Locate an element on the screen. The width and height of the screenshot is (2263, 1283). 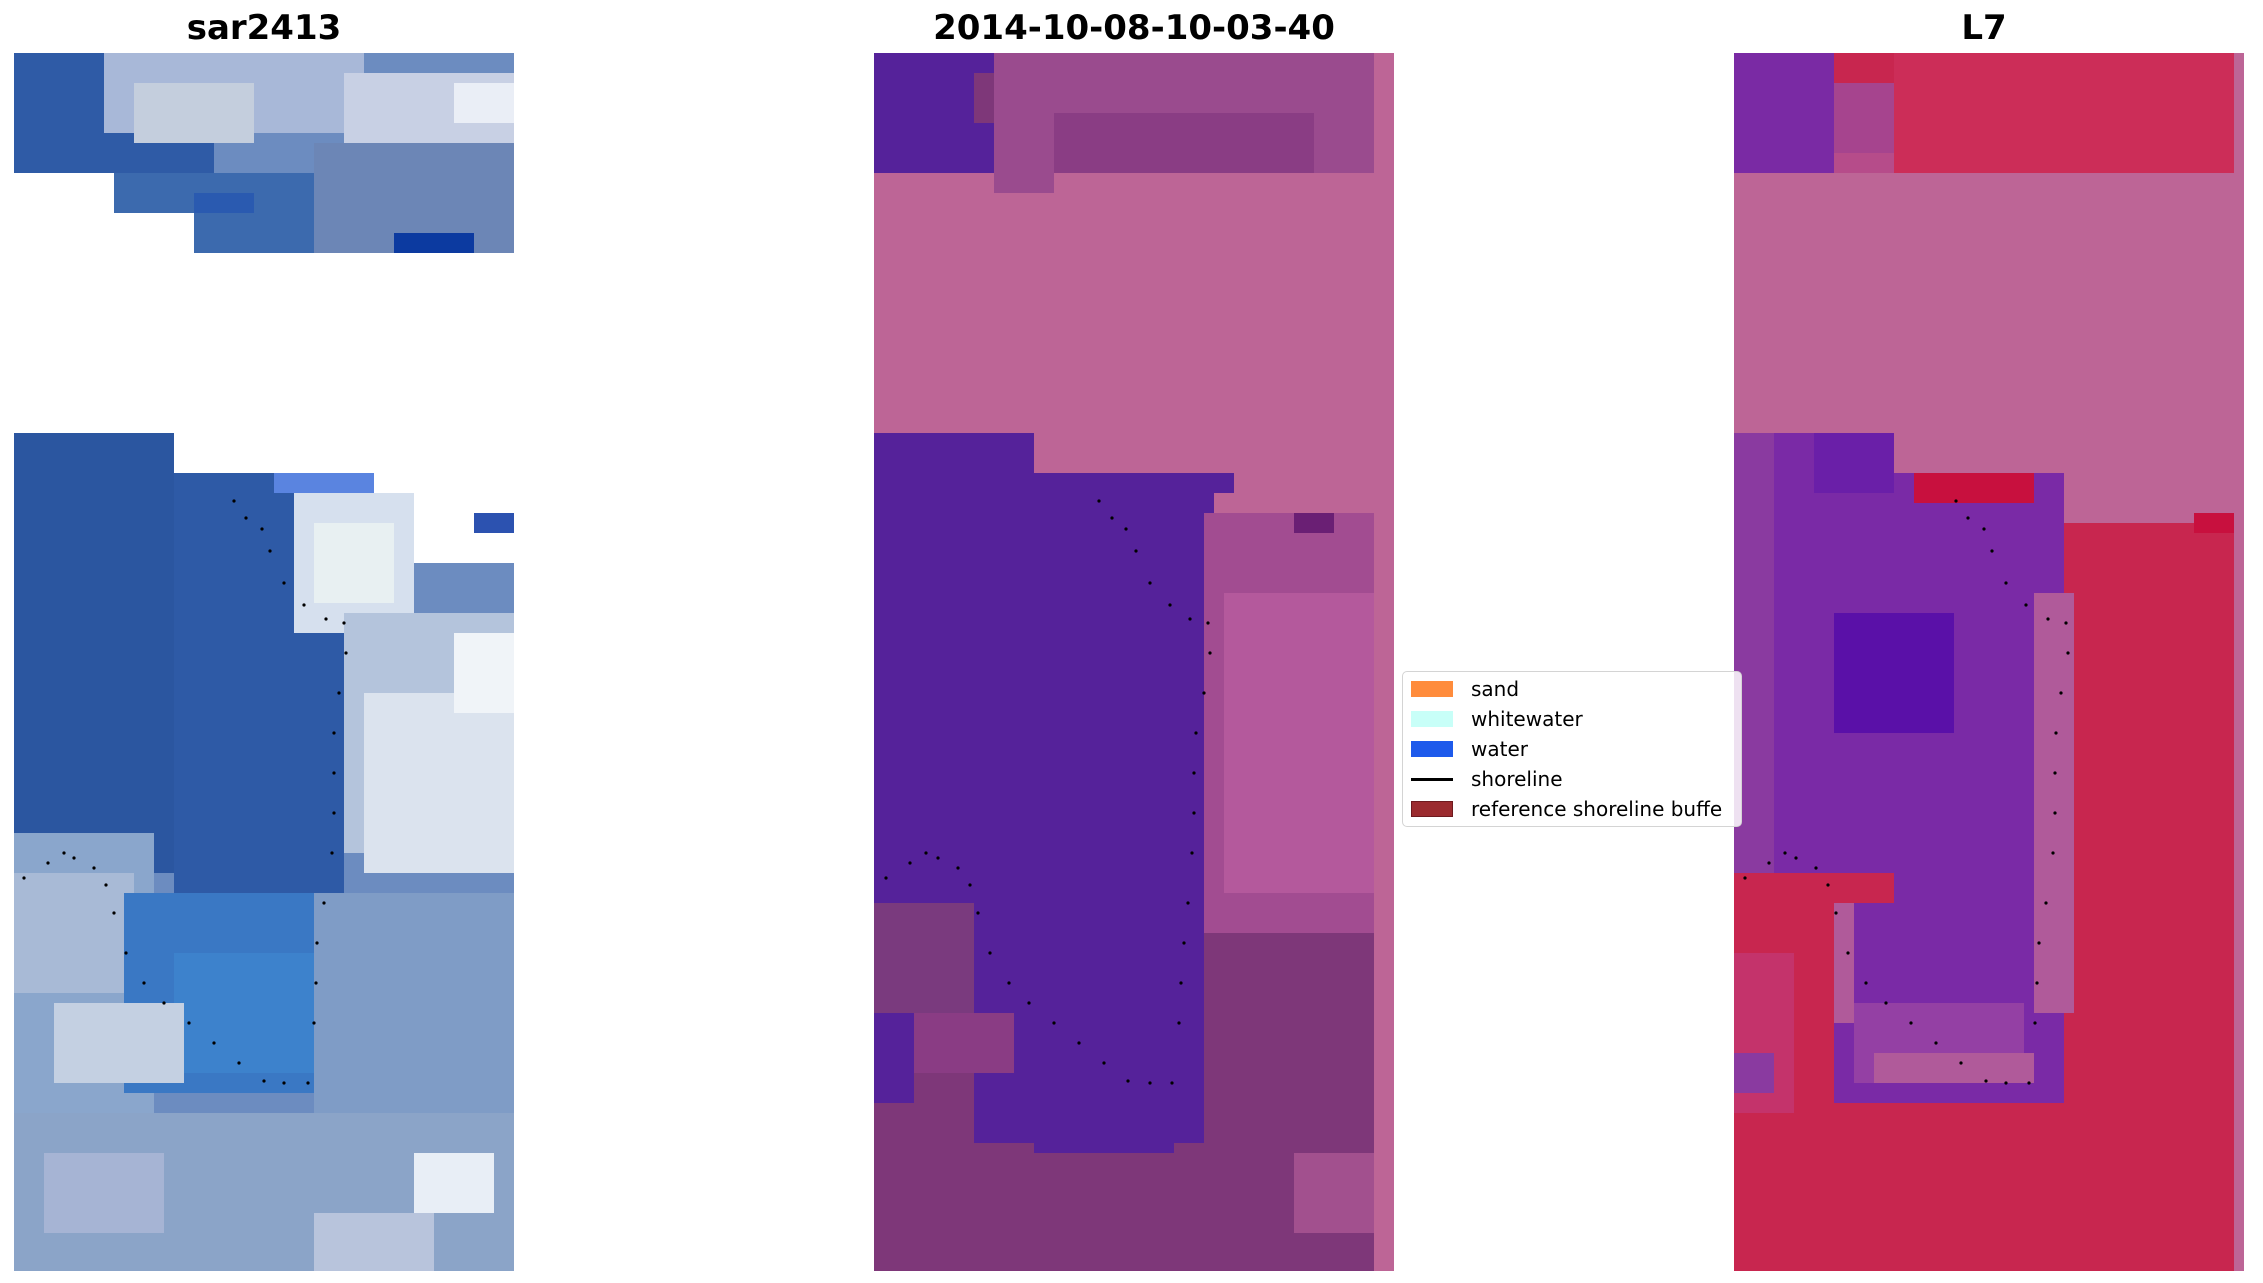
legend-label-shoreline: shoreline is located at coordinates (1517, 779).